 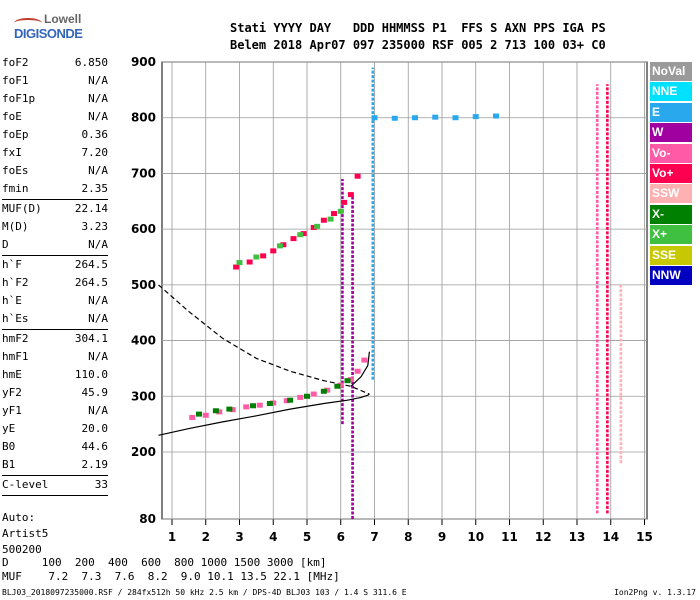 I want to click on legend-item: NNW, so click(x=671, y=275).